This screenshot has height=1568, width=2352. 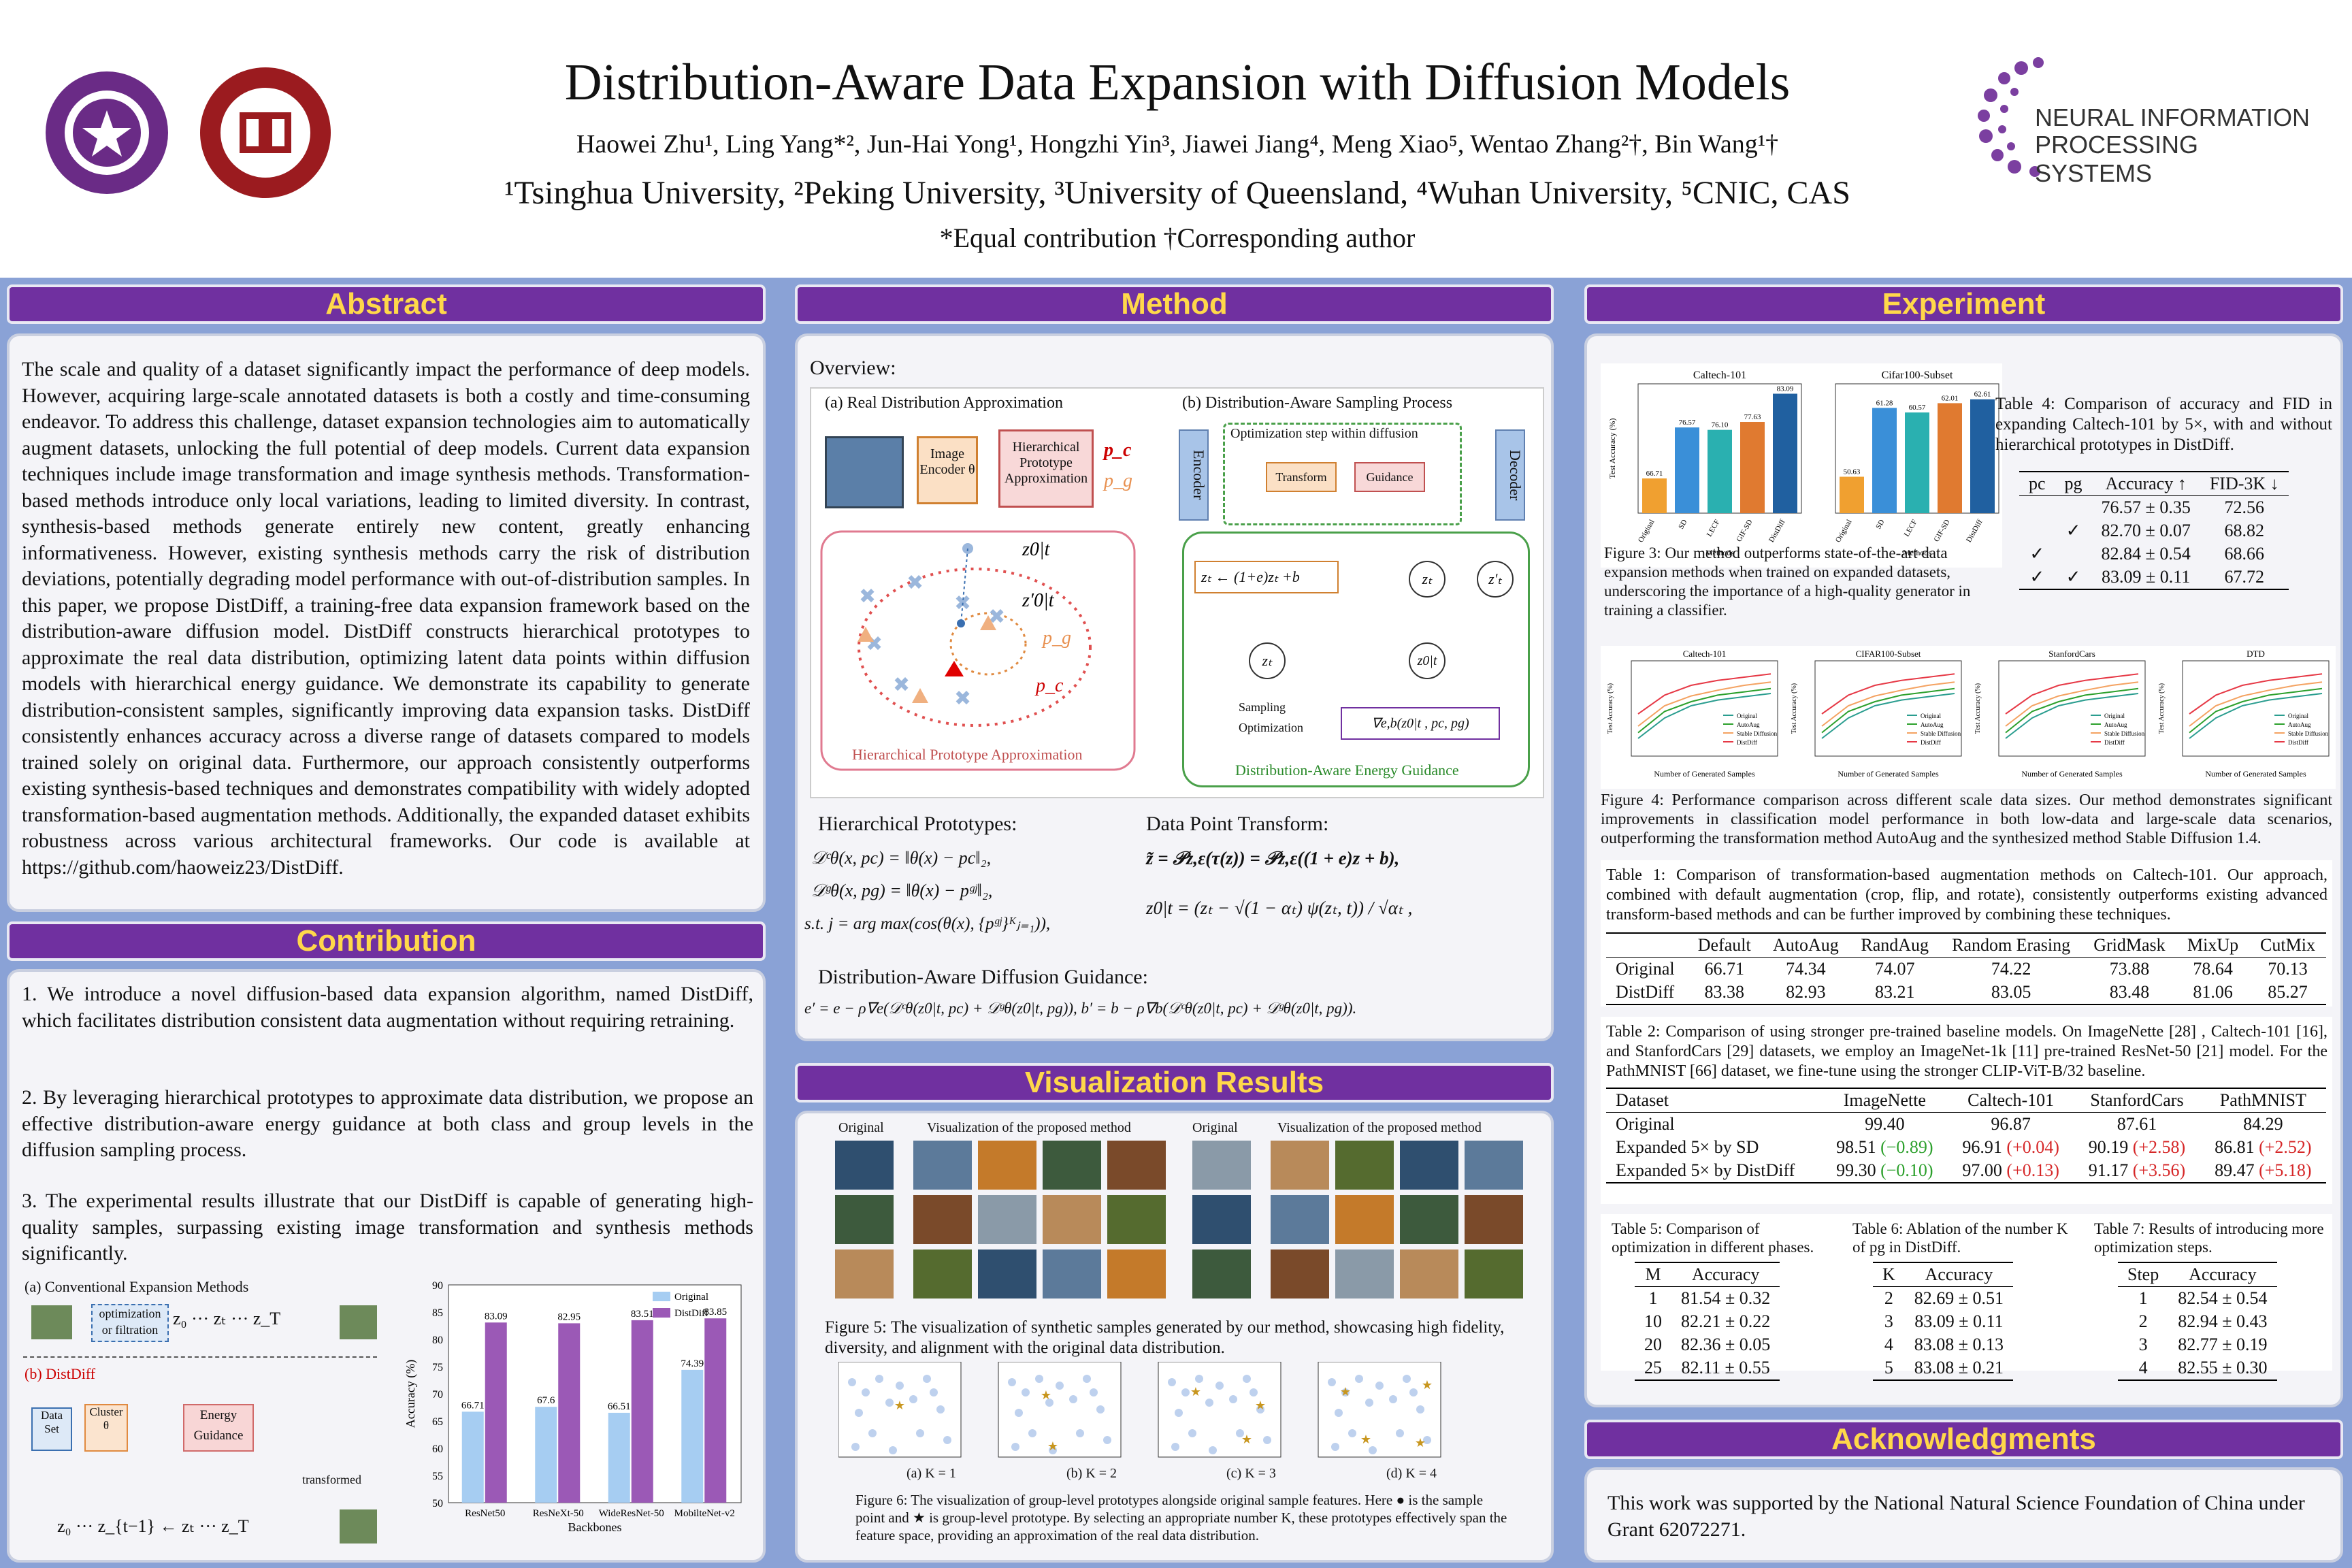 I want to click on table-cell: 91.17 (+3.56), so click(x=2137, y=1171).